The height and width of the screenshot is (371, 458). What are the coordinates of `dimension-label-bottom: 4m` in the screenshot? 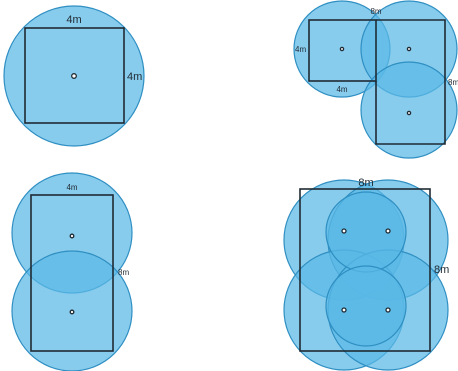 It's located at (341, 89).